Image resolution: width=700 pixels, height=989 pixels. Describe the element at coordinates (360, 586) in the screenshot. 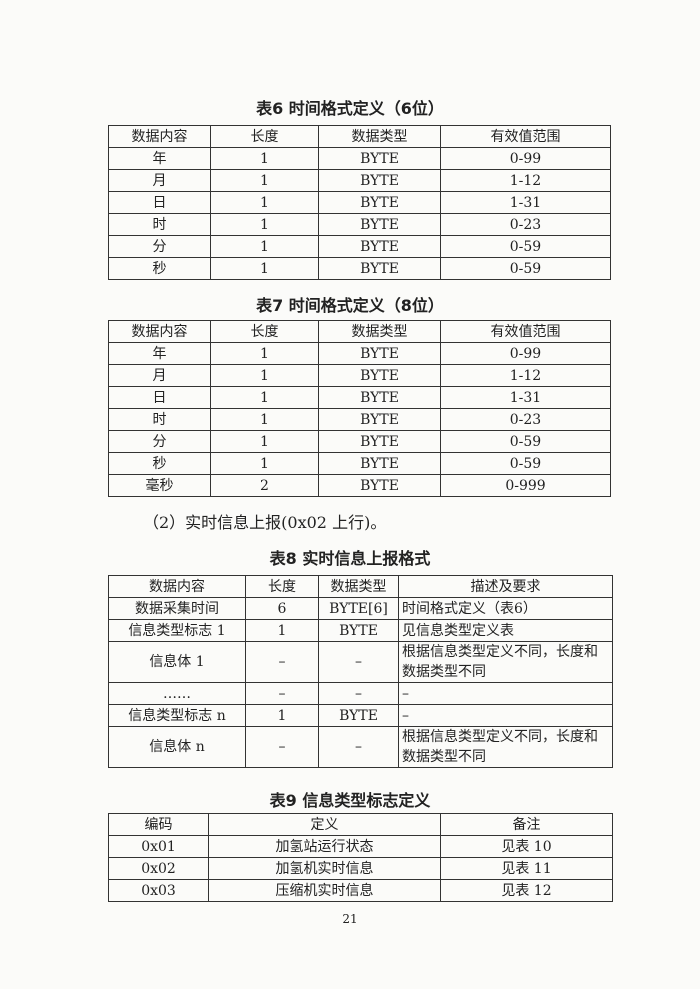

I see `header-row: 数据内容 长度 数据类型 描述及要求` at that location.